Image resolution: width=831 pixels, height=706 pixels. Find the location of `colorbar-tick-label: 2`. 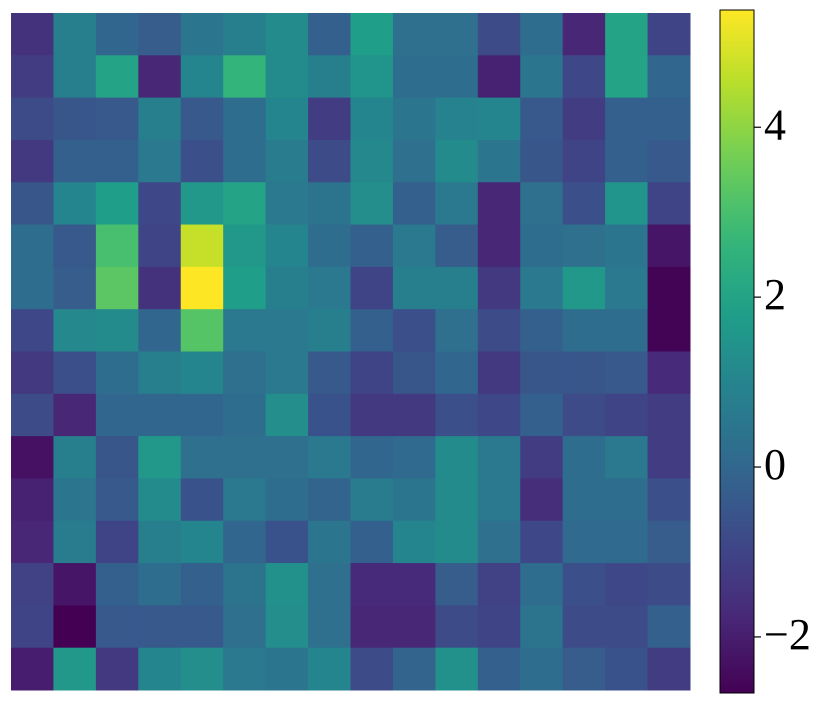

colorbar-tick-label: 2 is located at coordinates (775, 294).